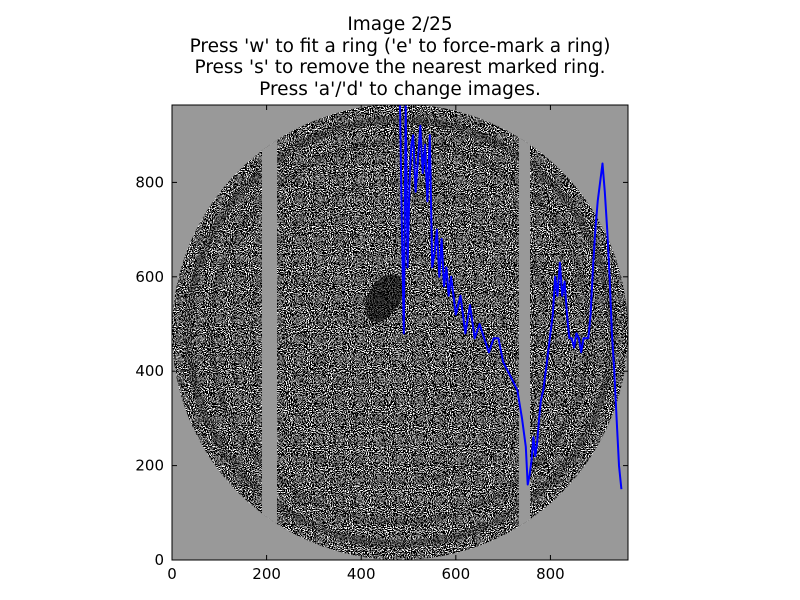 The height and width of the screenshot is (600, 800). What do you see at coordinates (149, 371) in the screenshot?
I see `y-tick-label: 400` at bounding box center [149, 371].